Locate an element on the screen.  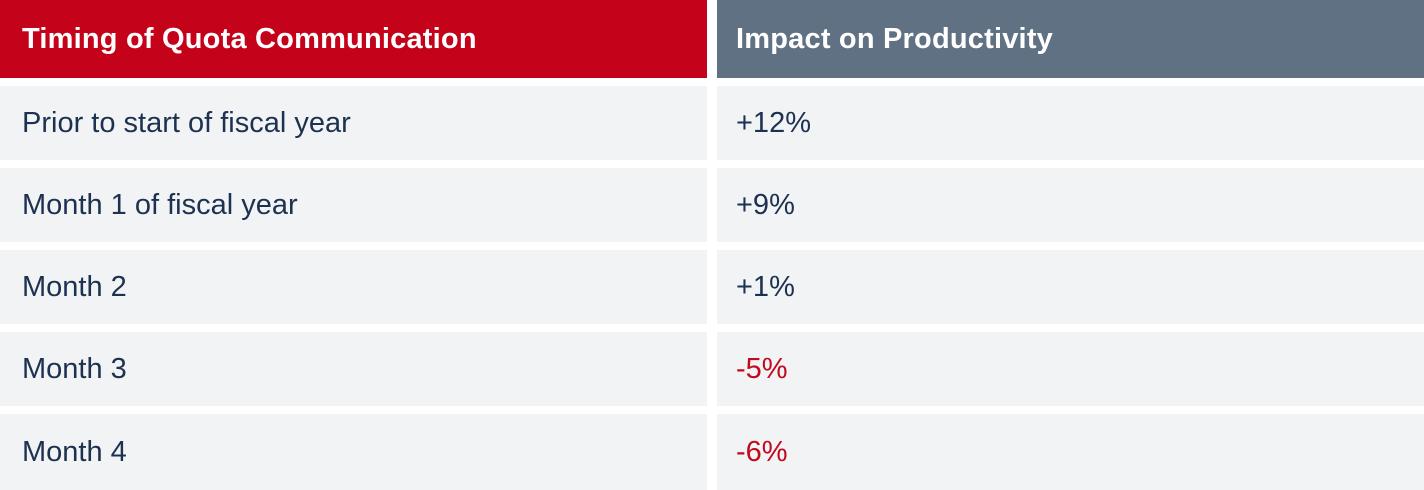
column-header-impact: Impact on Productivity is located at coordinates (1070, 39).